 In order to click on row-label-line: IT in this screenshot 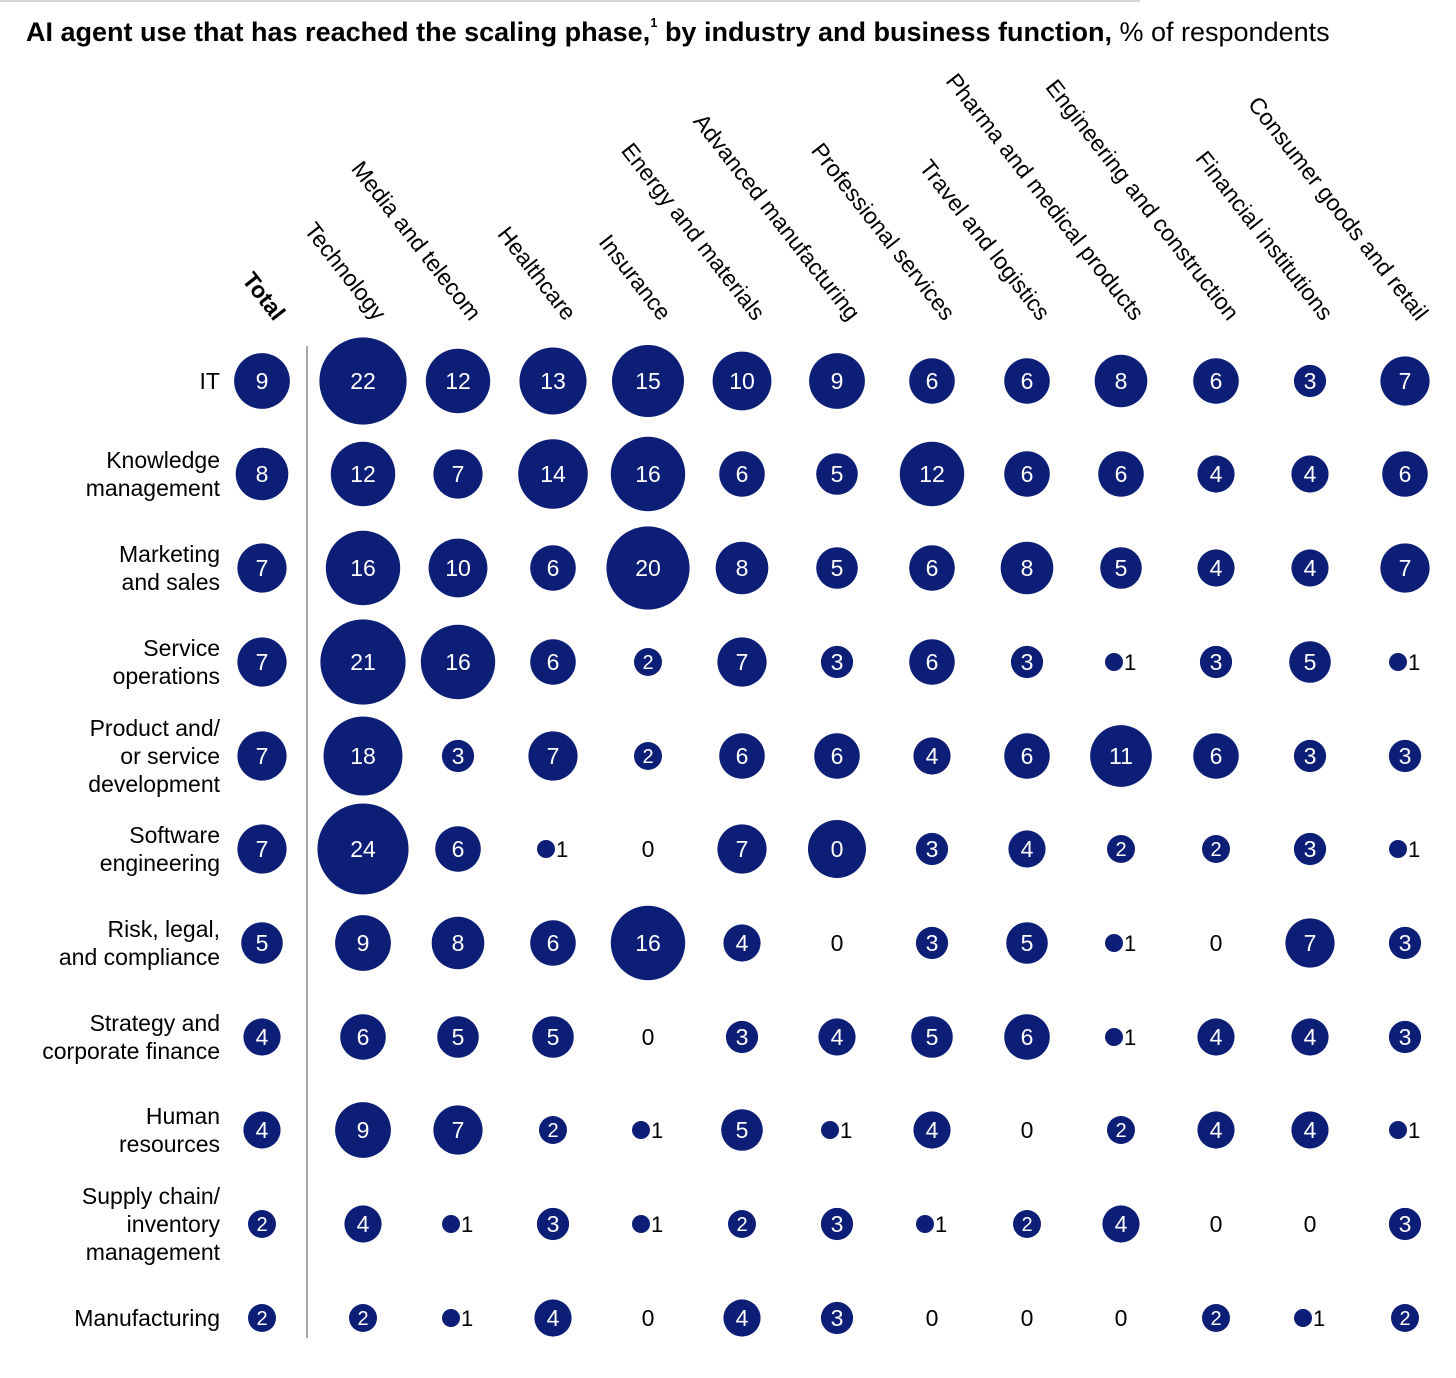, I will do `click(210, 381)`.